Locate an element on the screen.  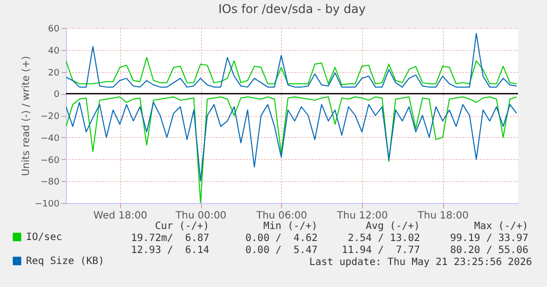
line-series is located at coordinates (292, 71).